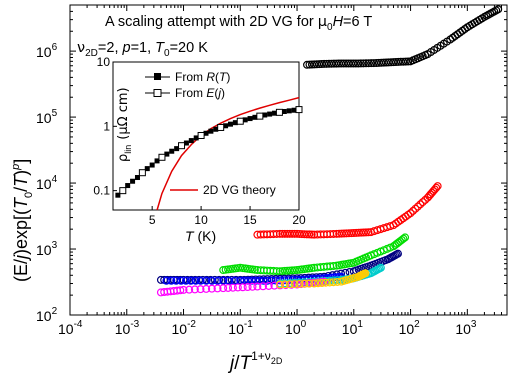 This screenshot has height=377, width=517. What do you see at coordinates (201, 220) in the screenshot?
I see `inset-x-tick-label: 10` at bounding box center [201, 220].